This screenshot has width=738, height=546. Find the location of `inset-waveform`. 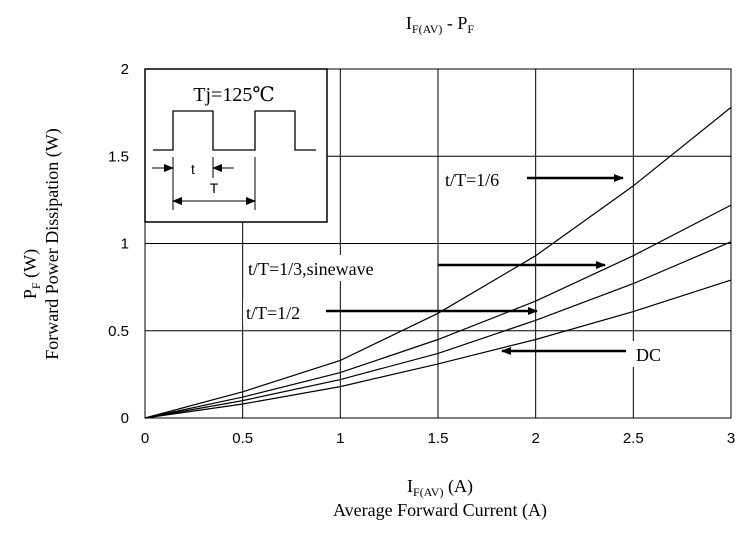

inset-waveform is located at coordinates (234, 130).